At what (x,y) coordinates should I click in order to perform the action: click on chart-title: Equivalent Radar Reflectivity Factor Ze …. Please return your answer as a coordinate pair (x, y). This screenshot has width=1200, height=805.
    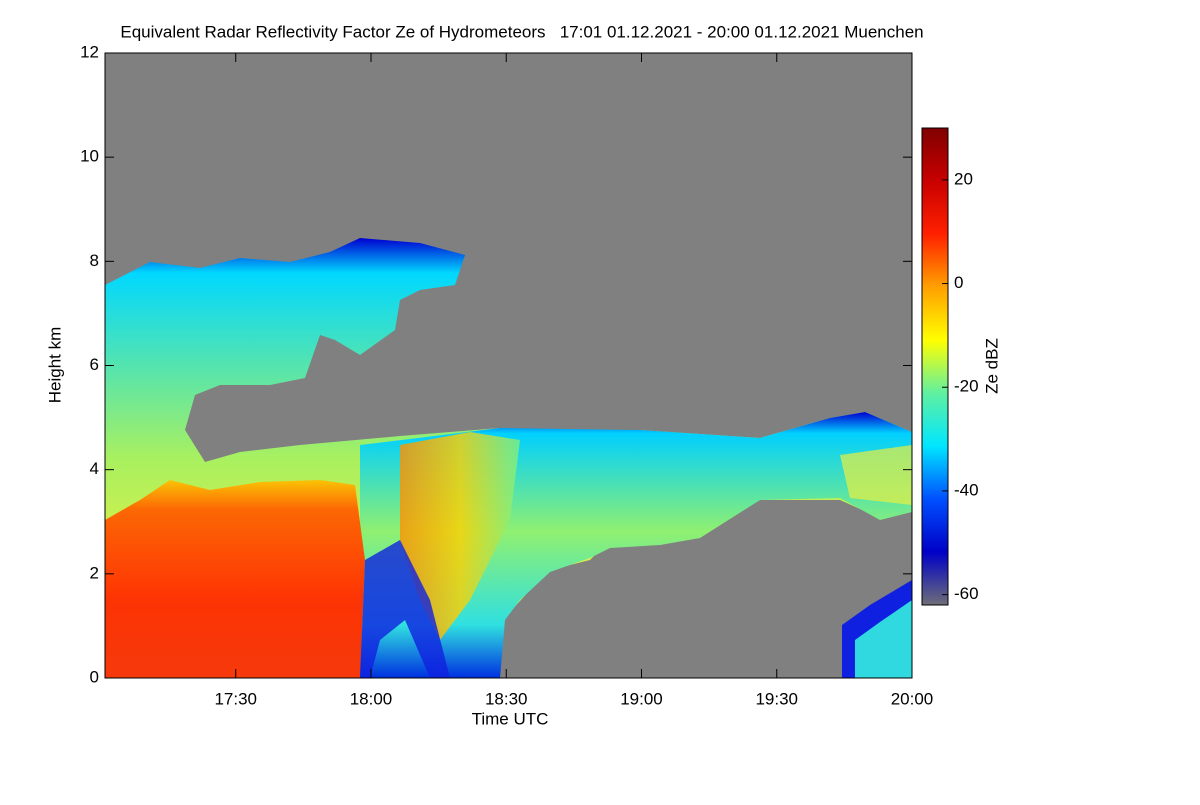
    Looking at the image, I should click on (521, 31).